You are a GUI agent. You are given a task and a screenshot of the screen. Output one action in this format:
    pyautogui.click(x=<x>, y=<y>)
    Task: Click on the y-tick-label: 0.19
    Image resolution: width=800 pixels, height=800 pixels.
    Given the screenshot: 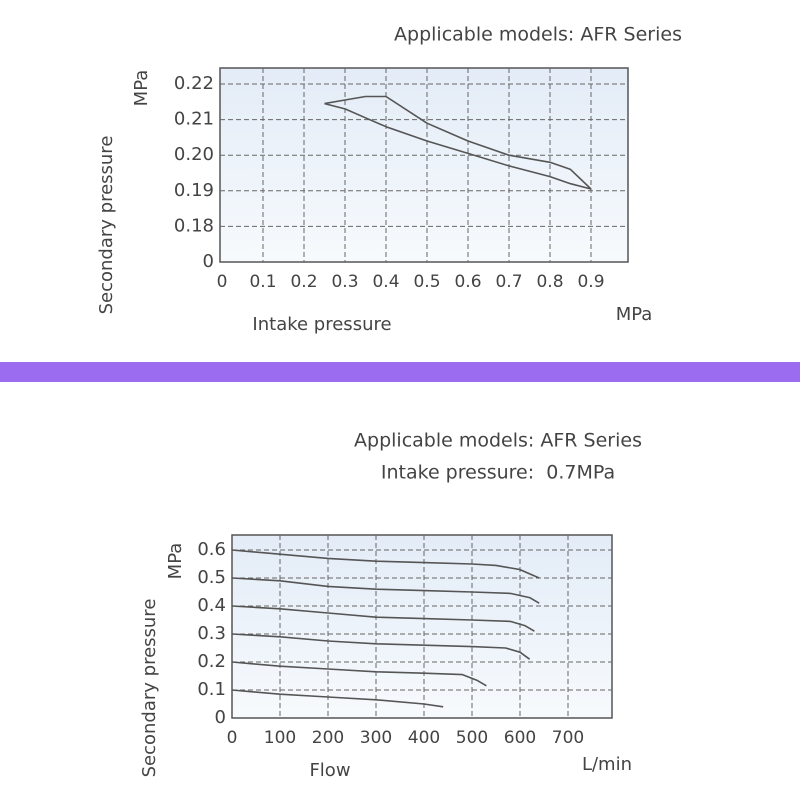 What is the action you would take?
    pyautogui.click(x=194, y=190)
    